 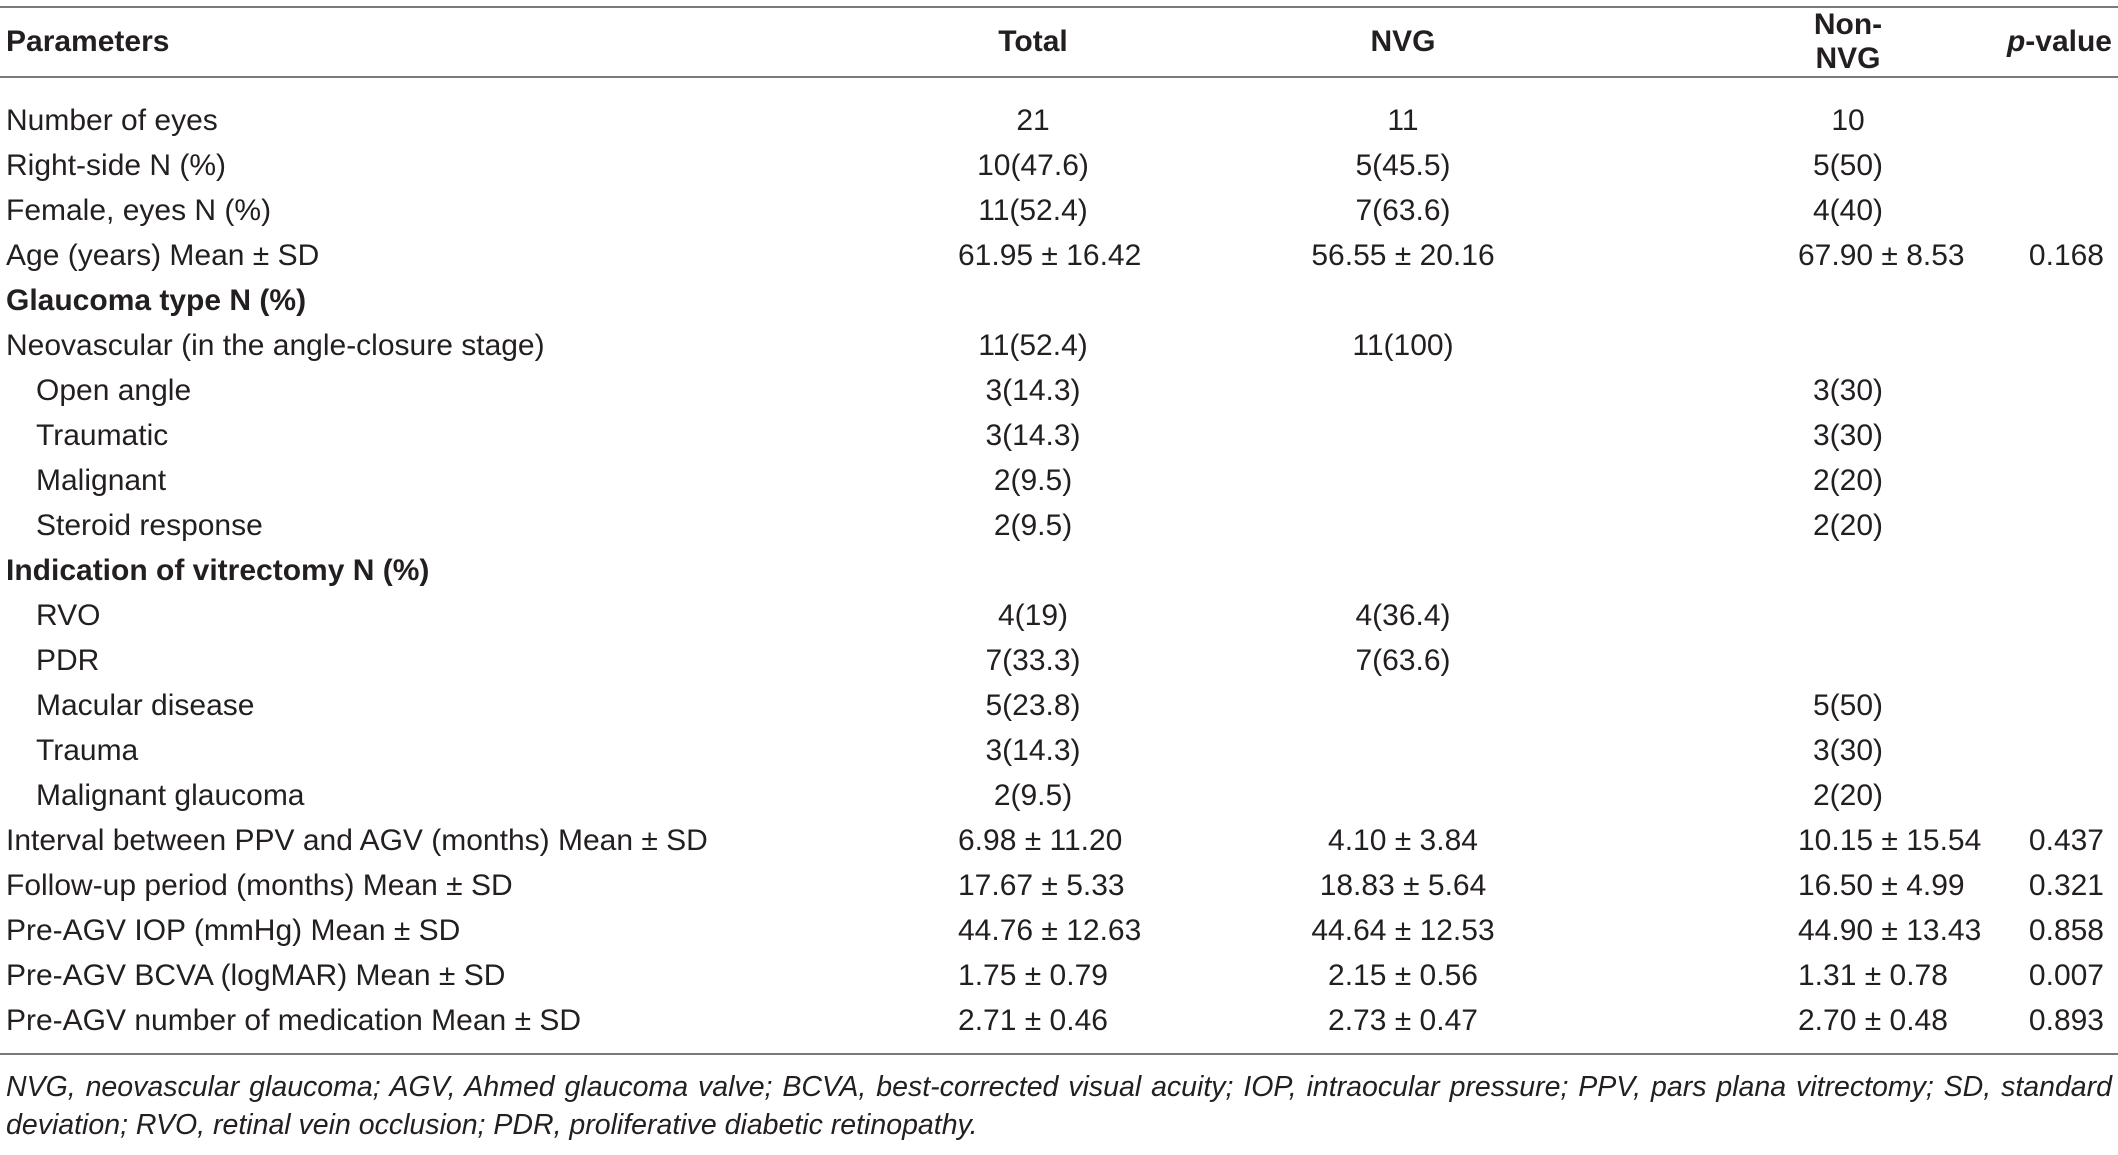 What do you see at coordinates (1033, 705) in the screenshot?
I see `row-total: 5(23.8)` at bounding box center [1033, 705].